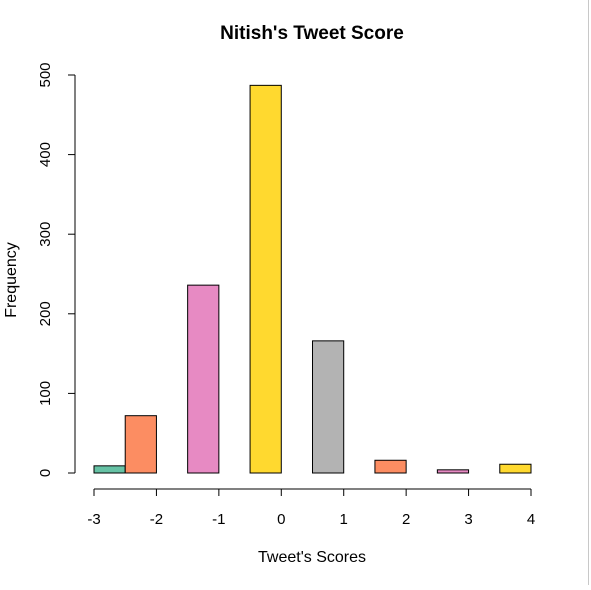  What do you see at coordinates (45, 473) in the screenshot?
I see `y-tick-label: 0` at bounding box center [45, 473].